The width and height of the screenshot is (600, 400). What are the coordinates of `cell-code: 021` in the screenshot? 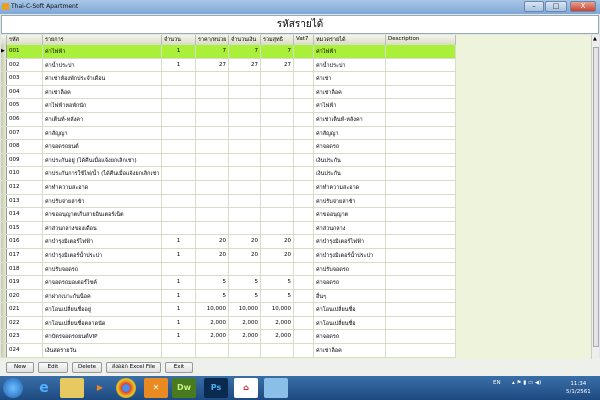 It's located at (25, 309).